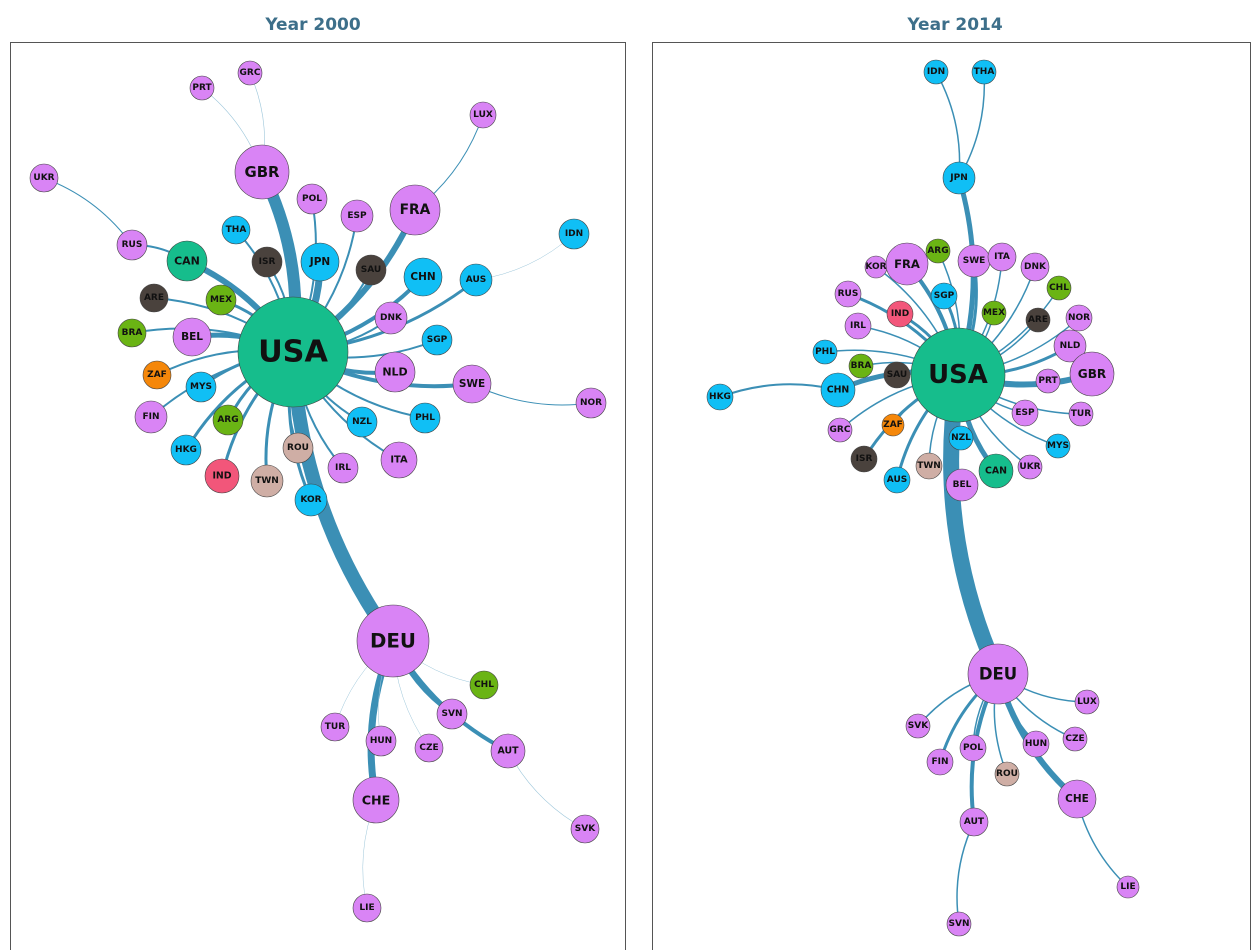 The height and width of the screenshot is (950, 1252). I want to click on node-label: GRC, so click(840, 430).